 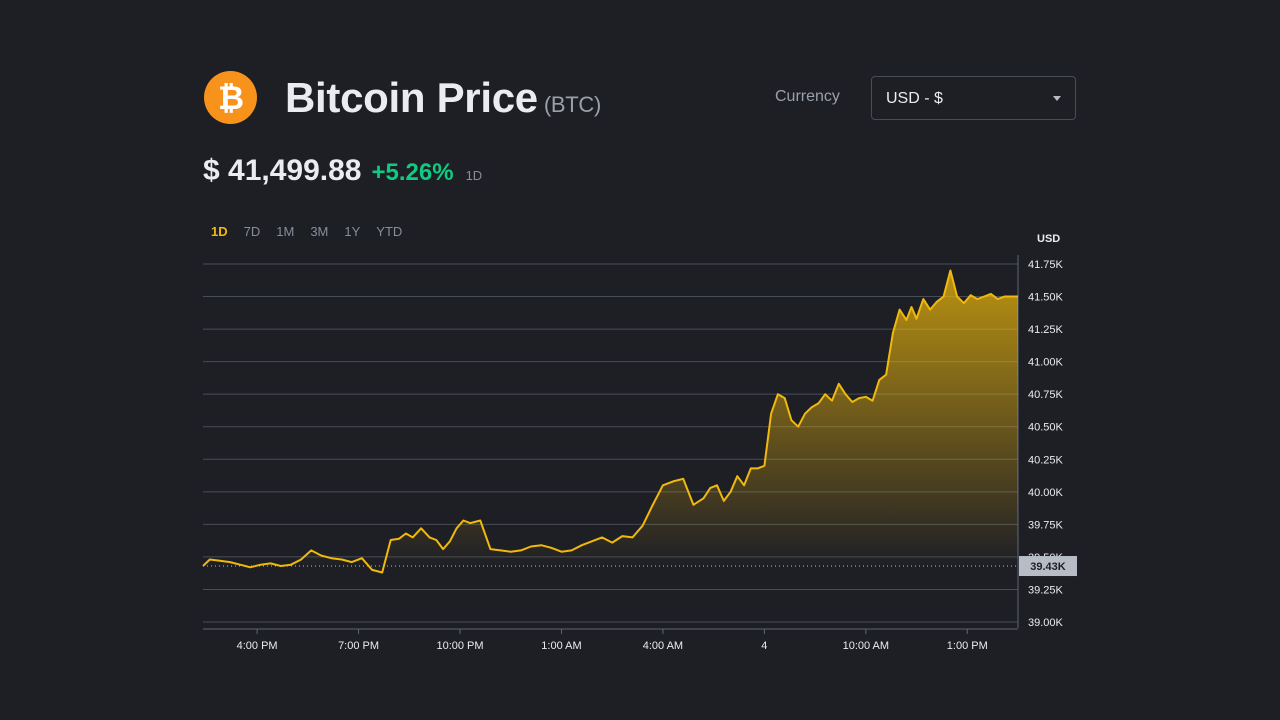 What do you see at coordinates (412, 172) in the screenshot?
I see `price-change: +5.26%` at bounding box center [412, 172].